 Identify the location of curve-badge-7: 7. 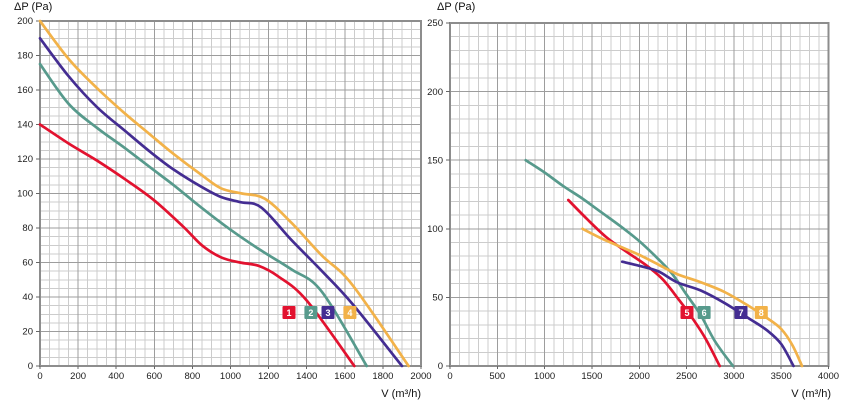
(741, 312).